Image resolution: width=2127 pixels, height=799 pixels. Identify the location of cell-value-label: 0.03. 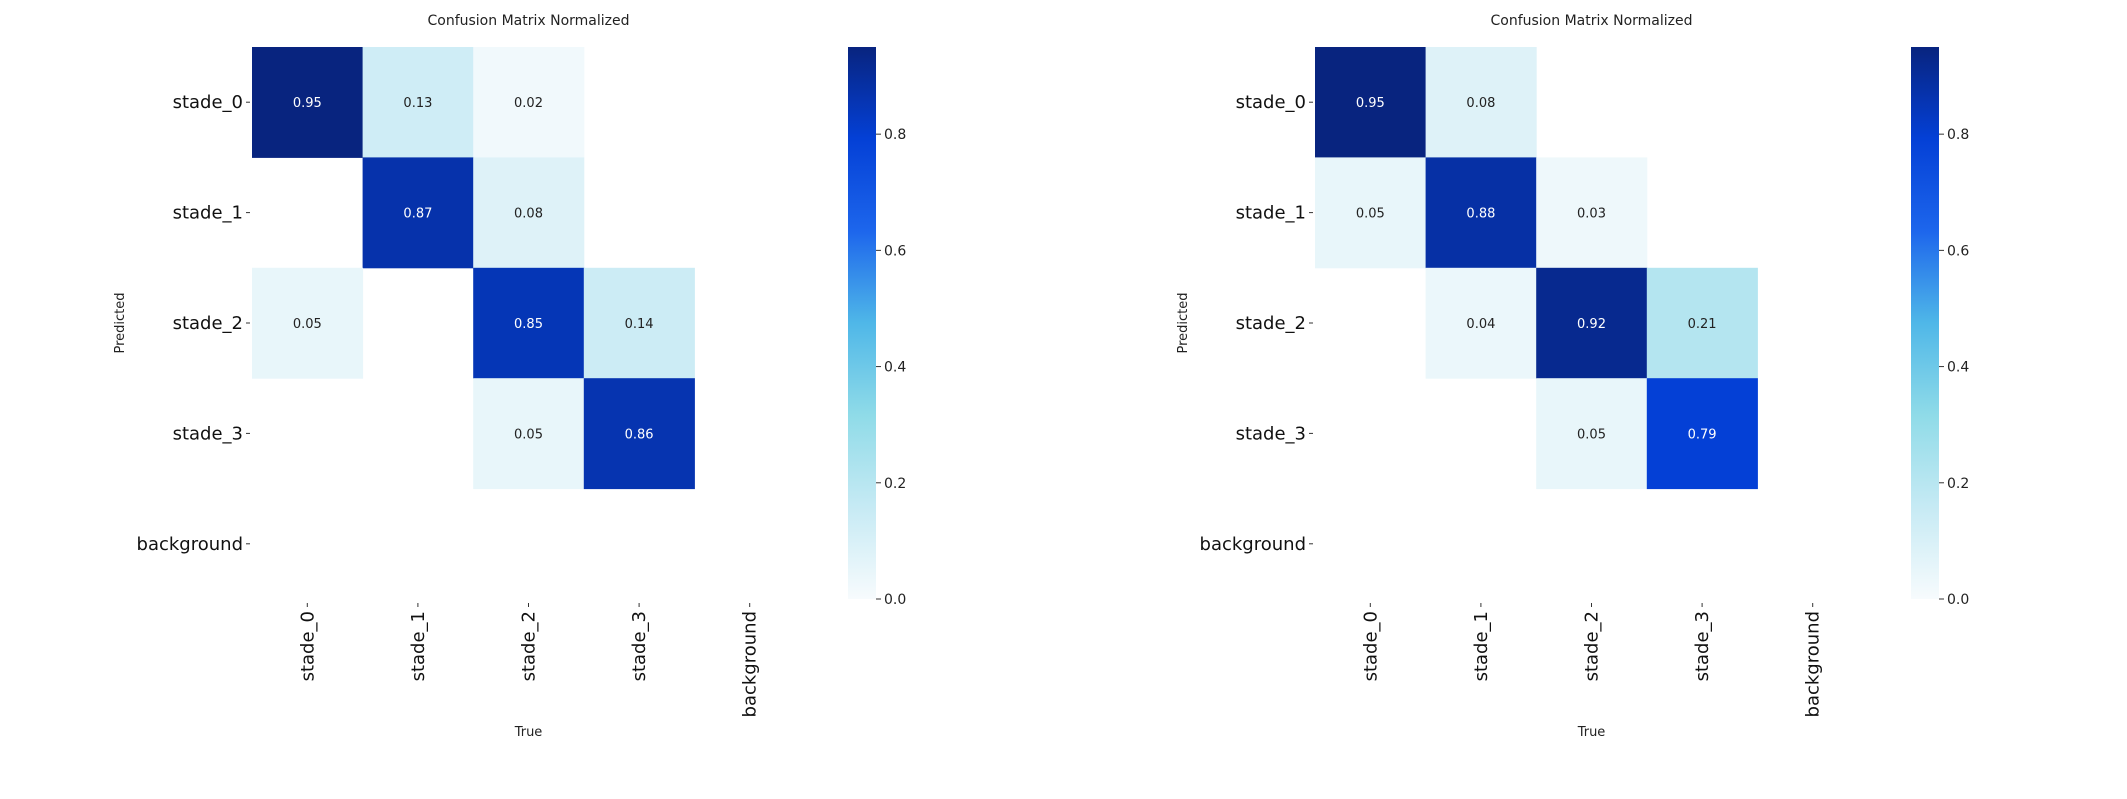
(1591, 214).